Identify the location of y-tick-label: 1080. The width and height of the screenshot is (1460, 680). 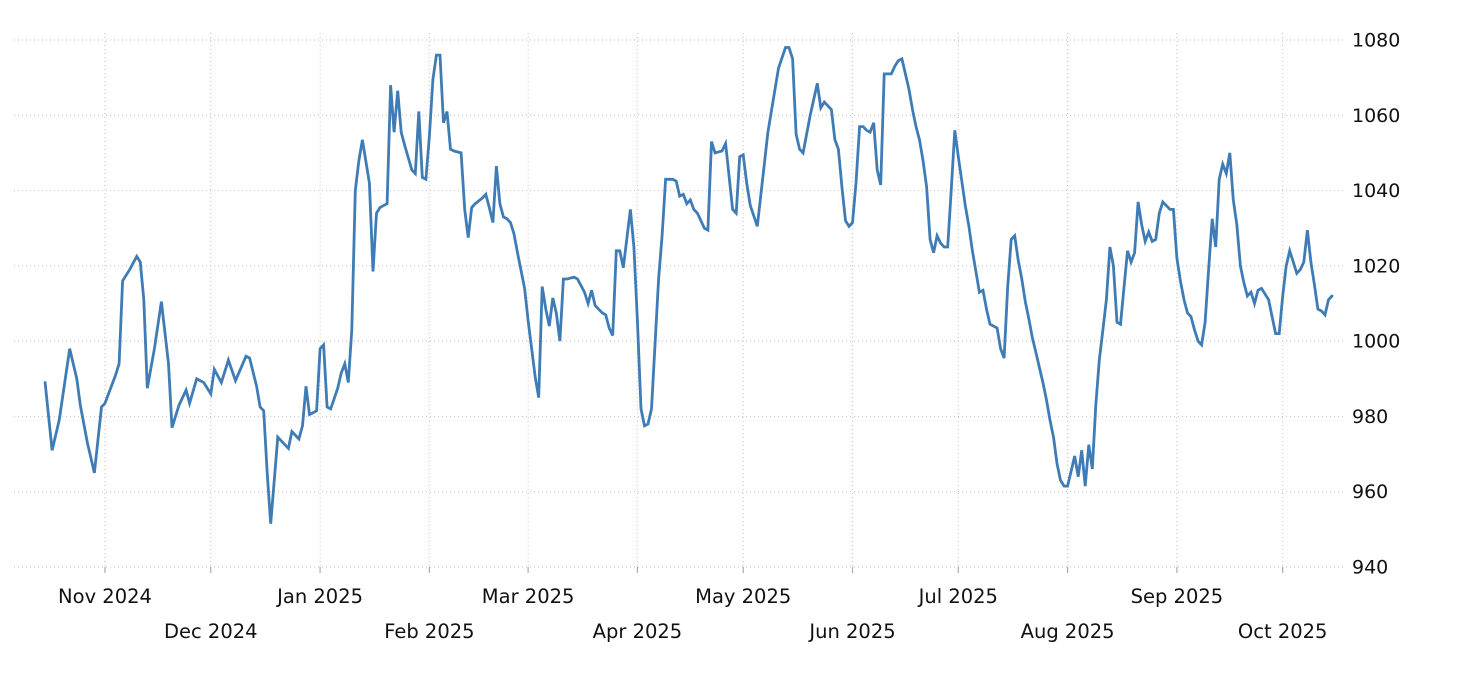
(1376, 40).